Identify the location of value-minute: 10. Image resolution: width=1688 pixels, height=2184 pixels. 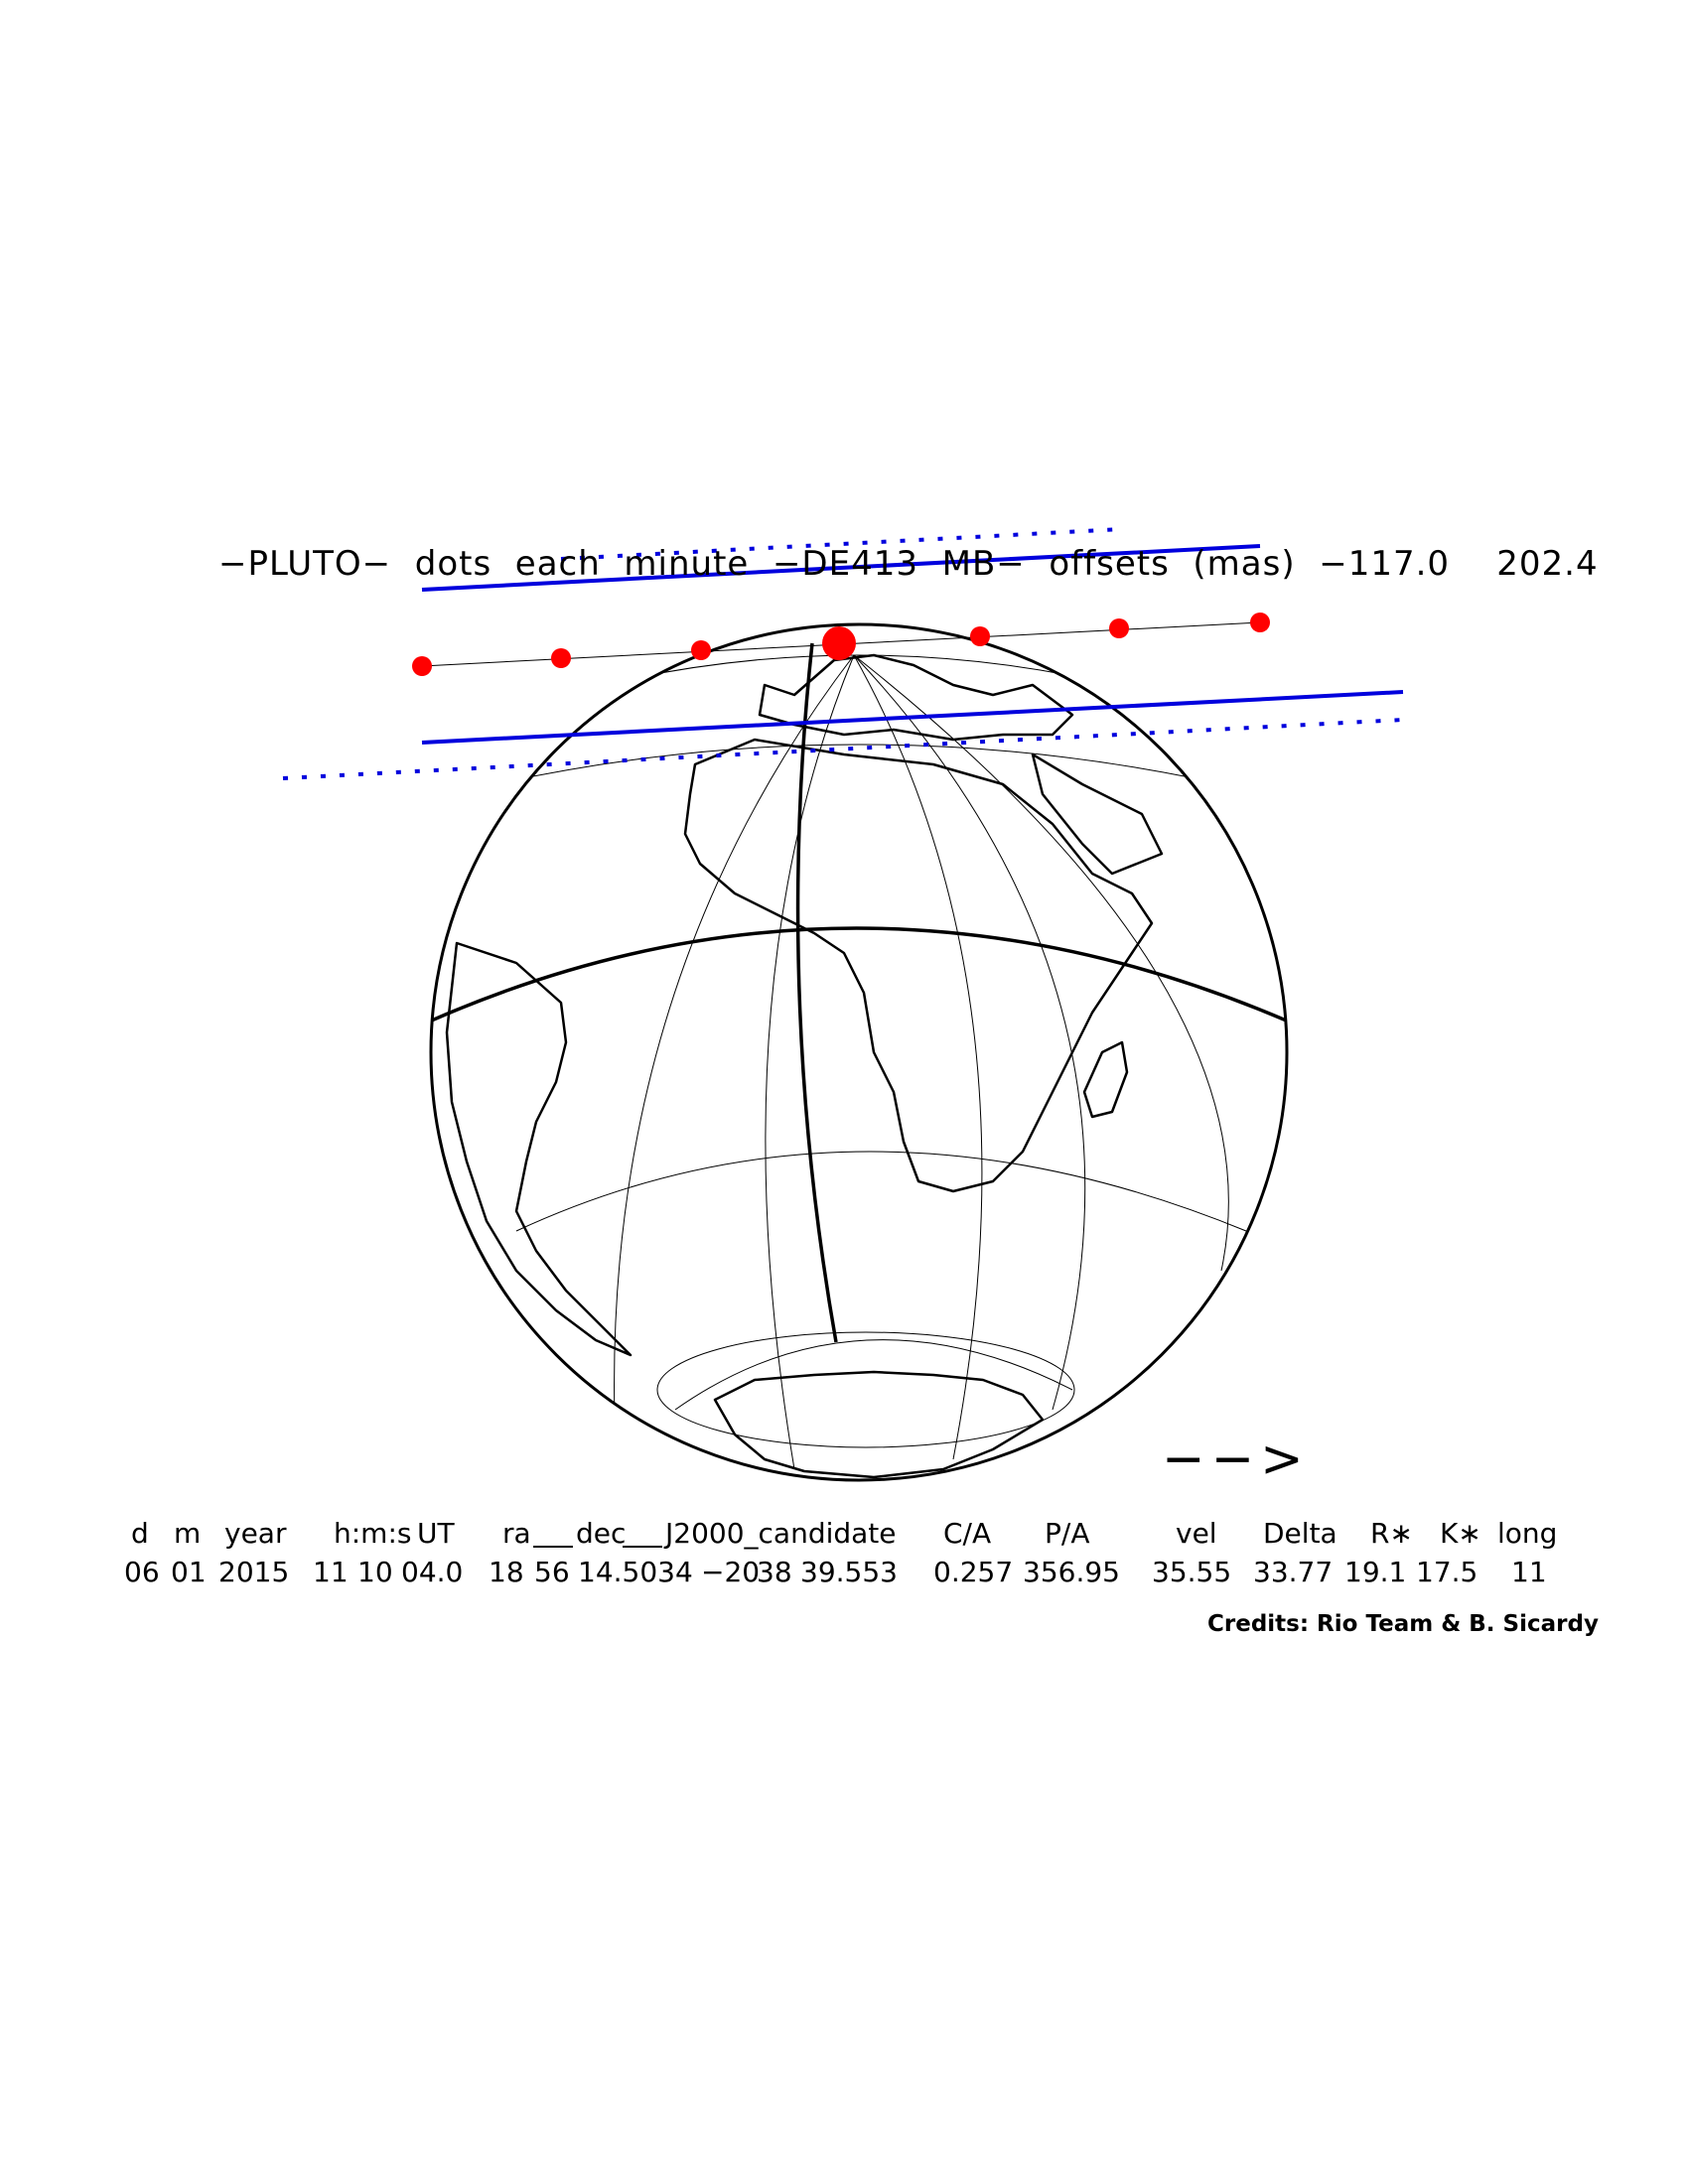
(375, 1572).